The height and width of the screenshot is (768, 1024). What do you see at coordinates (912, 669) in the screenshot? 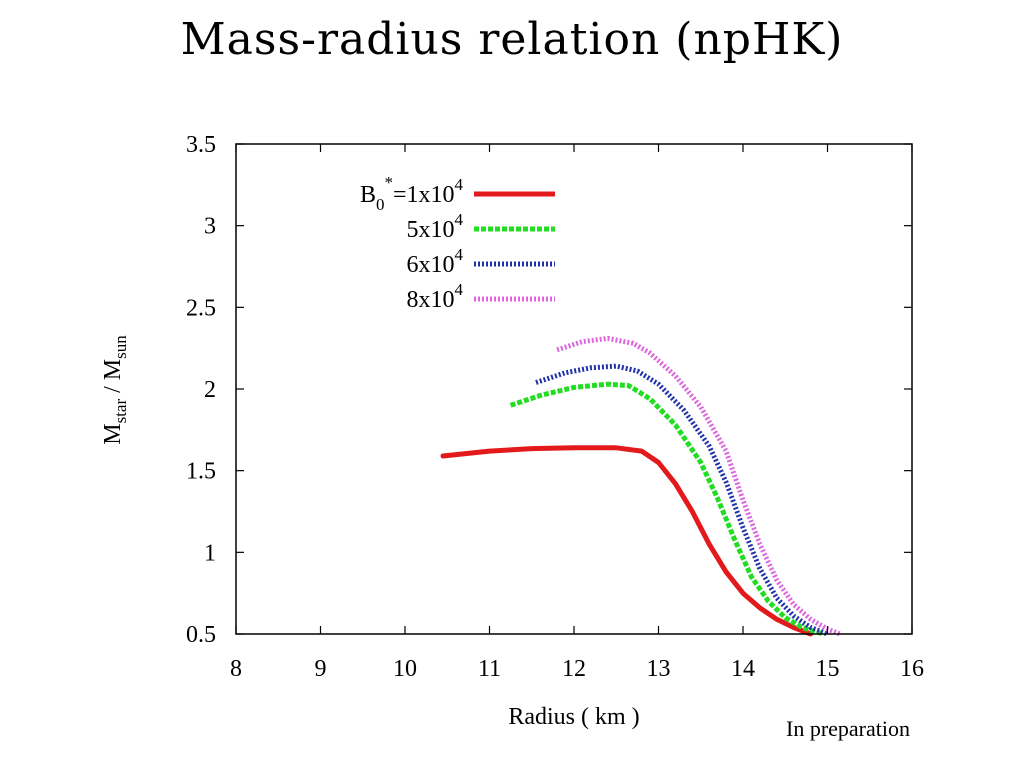
I see `x-tick-label: 16` at bounding box center [912, 669].